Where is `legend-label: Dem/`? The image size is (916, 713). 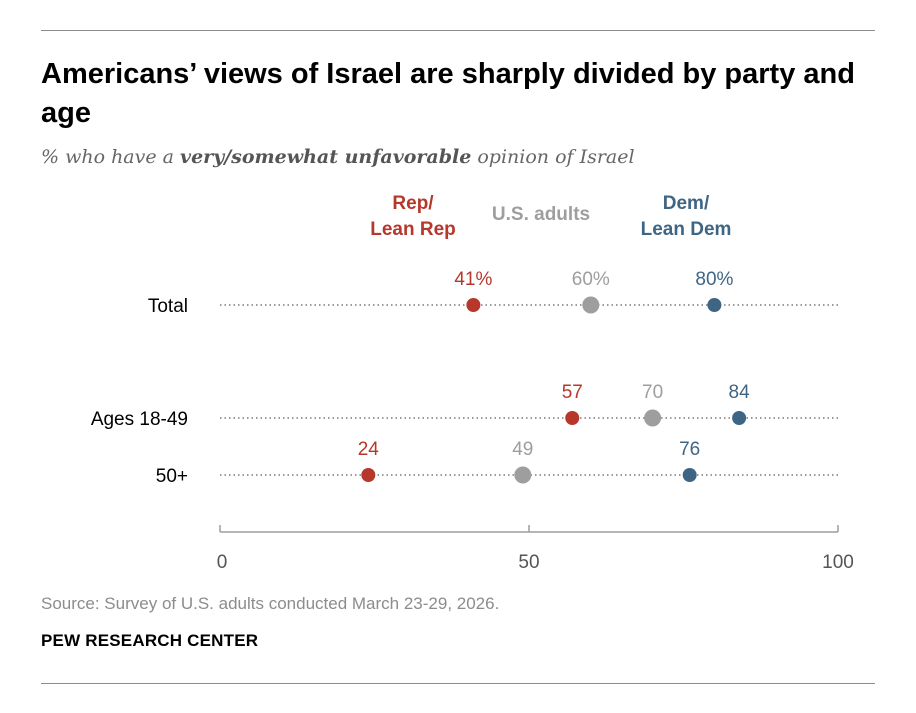
legend-label: Dem/ is located at coordinates (686, 203).